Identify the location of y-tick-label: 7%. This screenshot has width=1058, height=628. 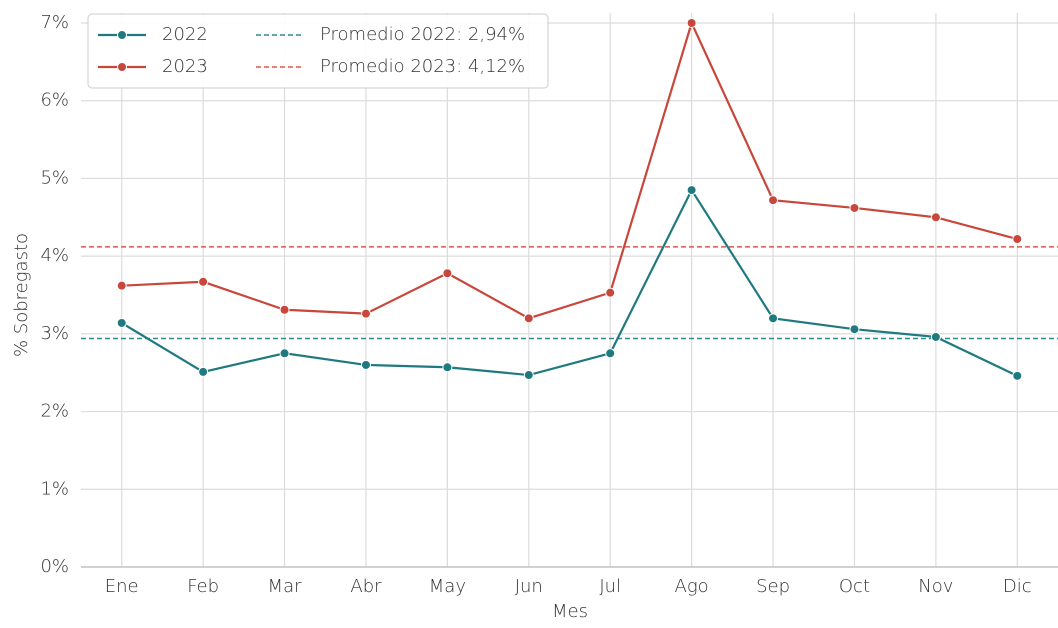
(54, 22).